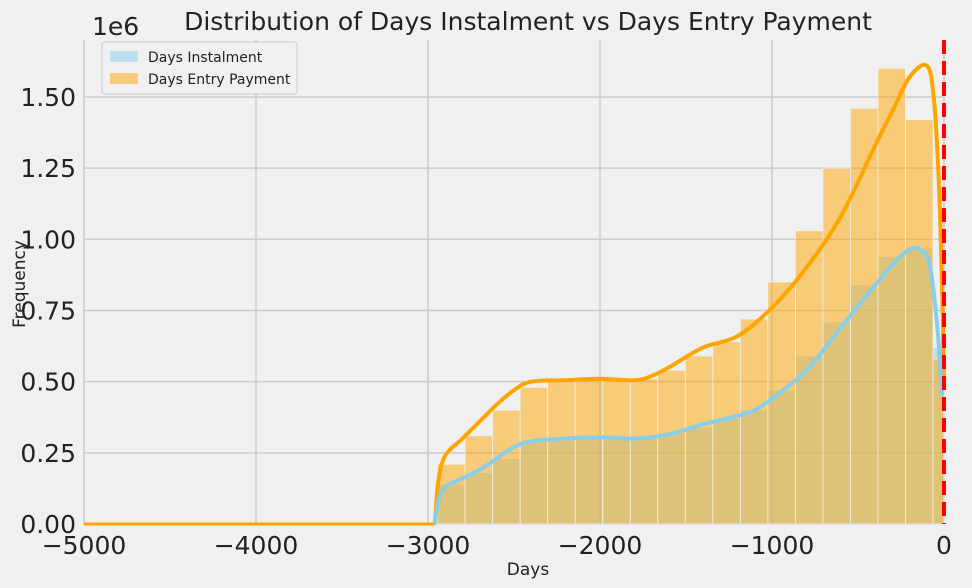 This screenshot has width=972, height=588. I want to click on y-axis-ticks: 0.00 0.25 0.50 0.75 1.00 1.25 1.50, so click(48, 311).